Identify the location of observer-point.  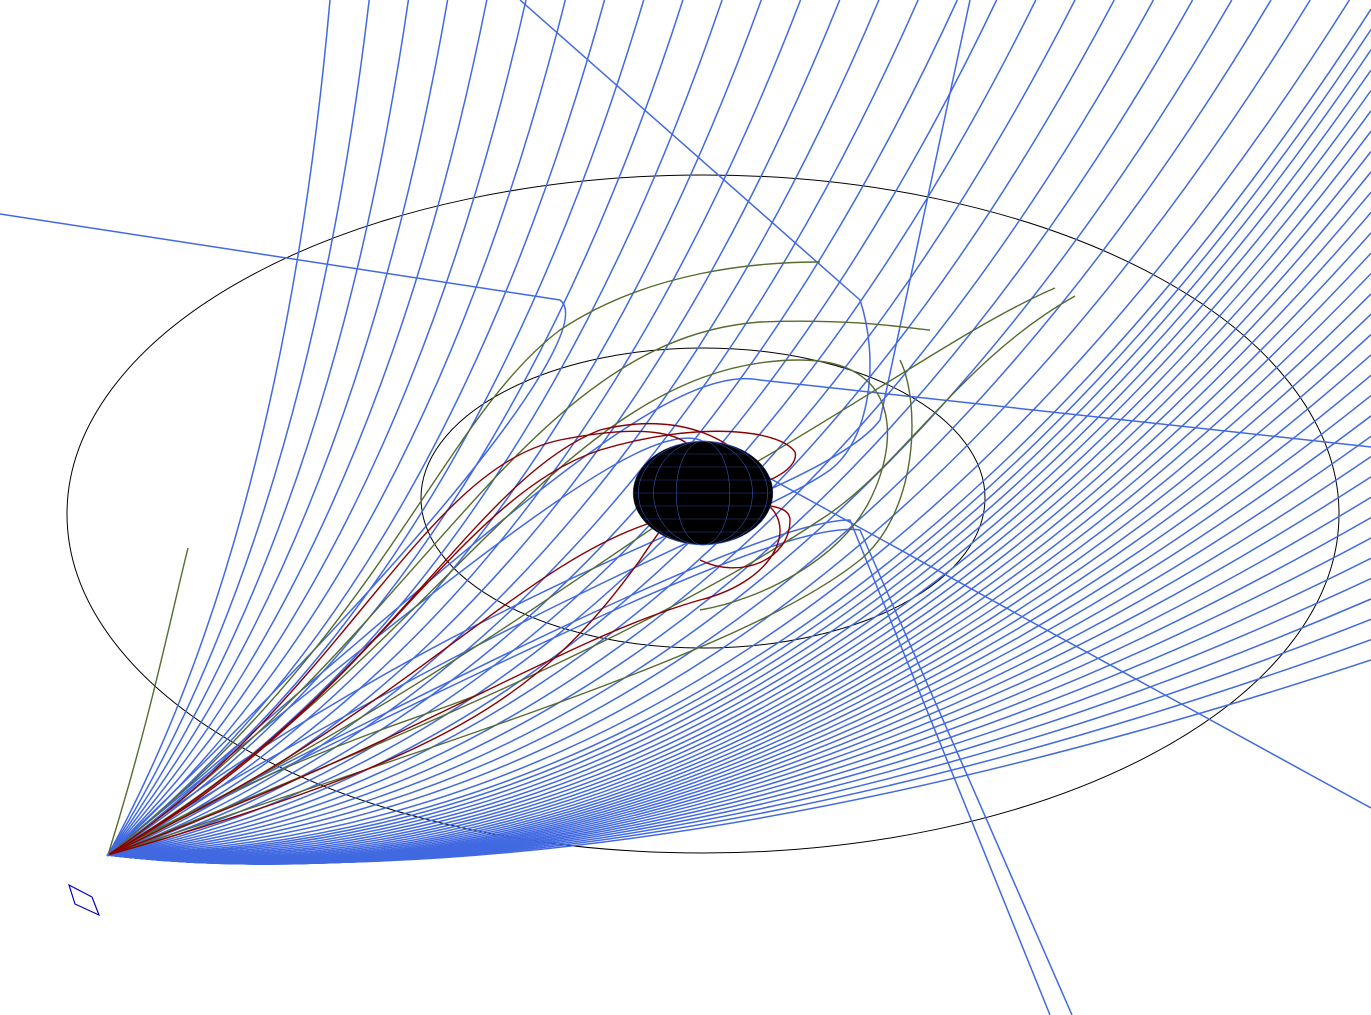
(108, 855).